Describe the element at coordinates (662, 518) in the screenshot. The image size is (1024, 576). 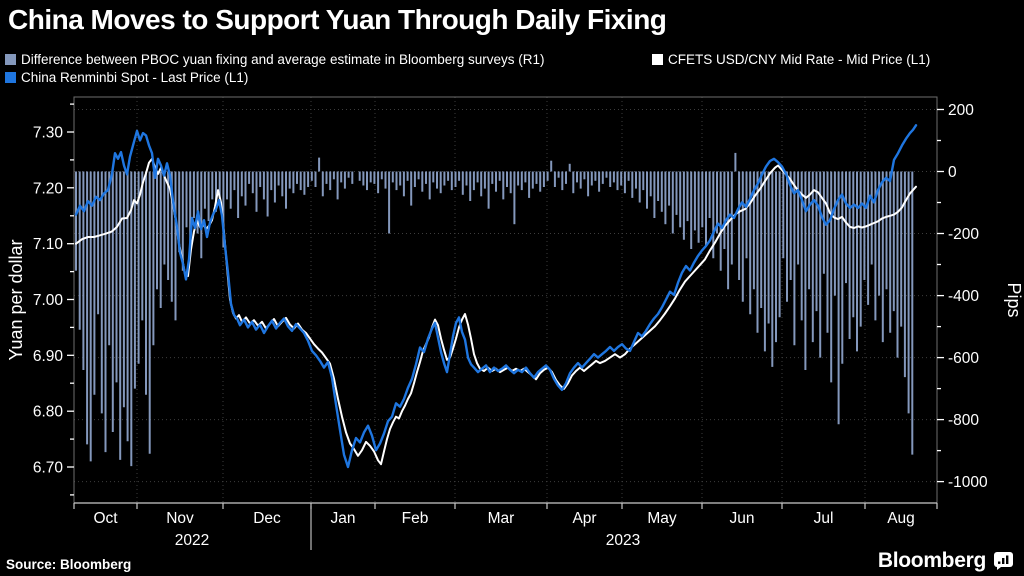
I see `svg-text: May` at that location.